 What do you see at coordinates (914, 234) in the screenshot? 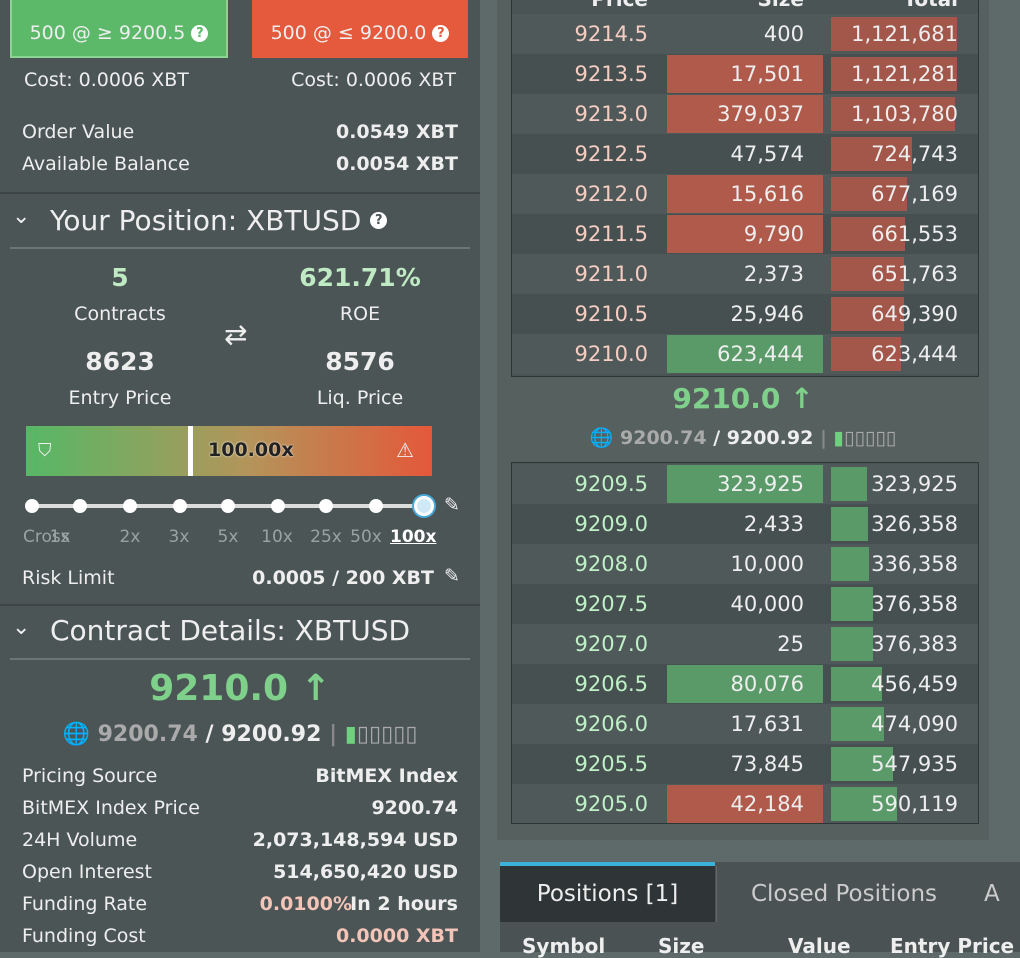
I see `total: 661,553` at bounding box center [914, 234].